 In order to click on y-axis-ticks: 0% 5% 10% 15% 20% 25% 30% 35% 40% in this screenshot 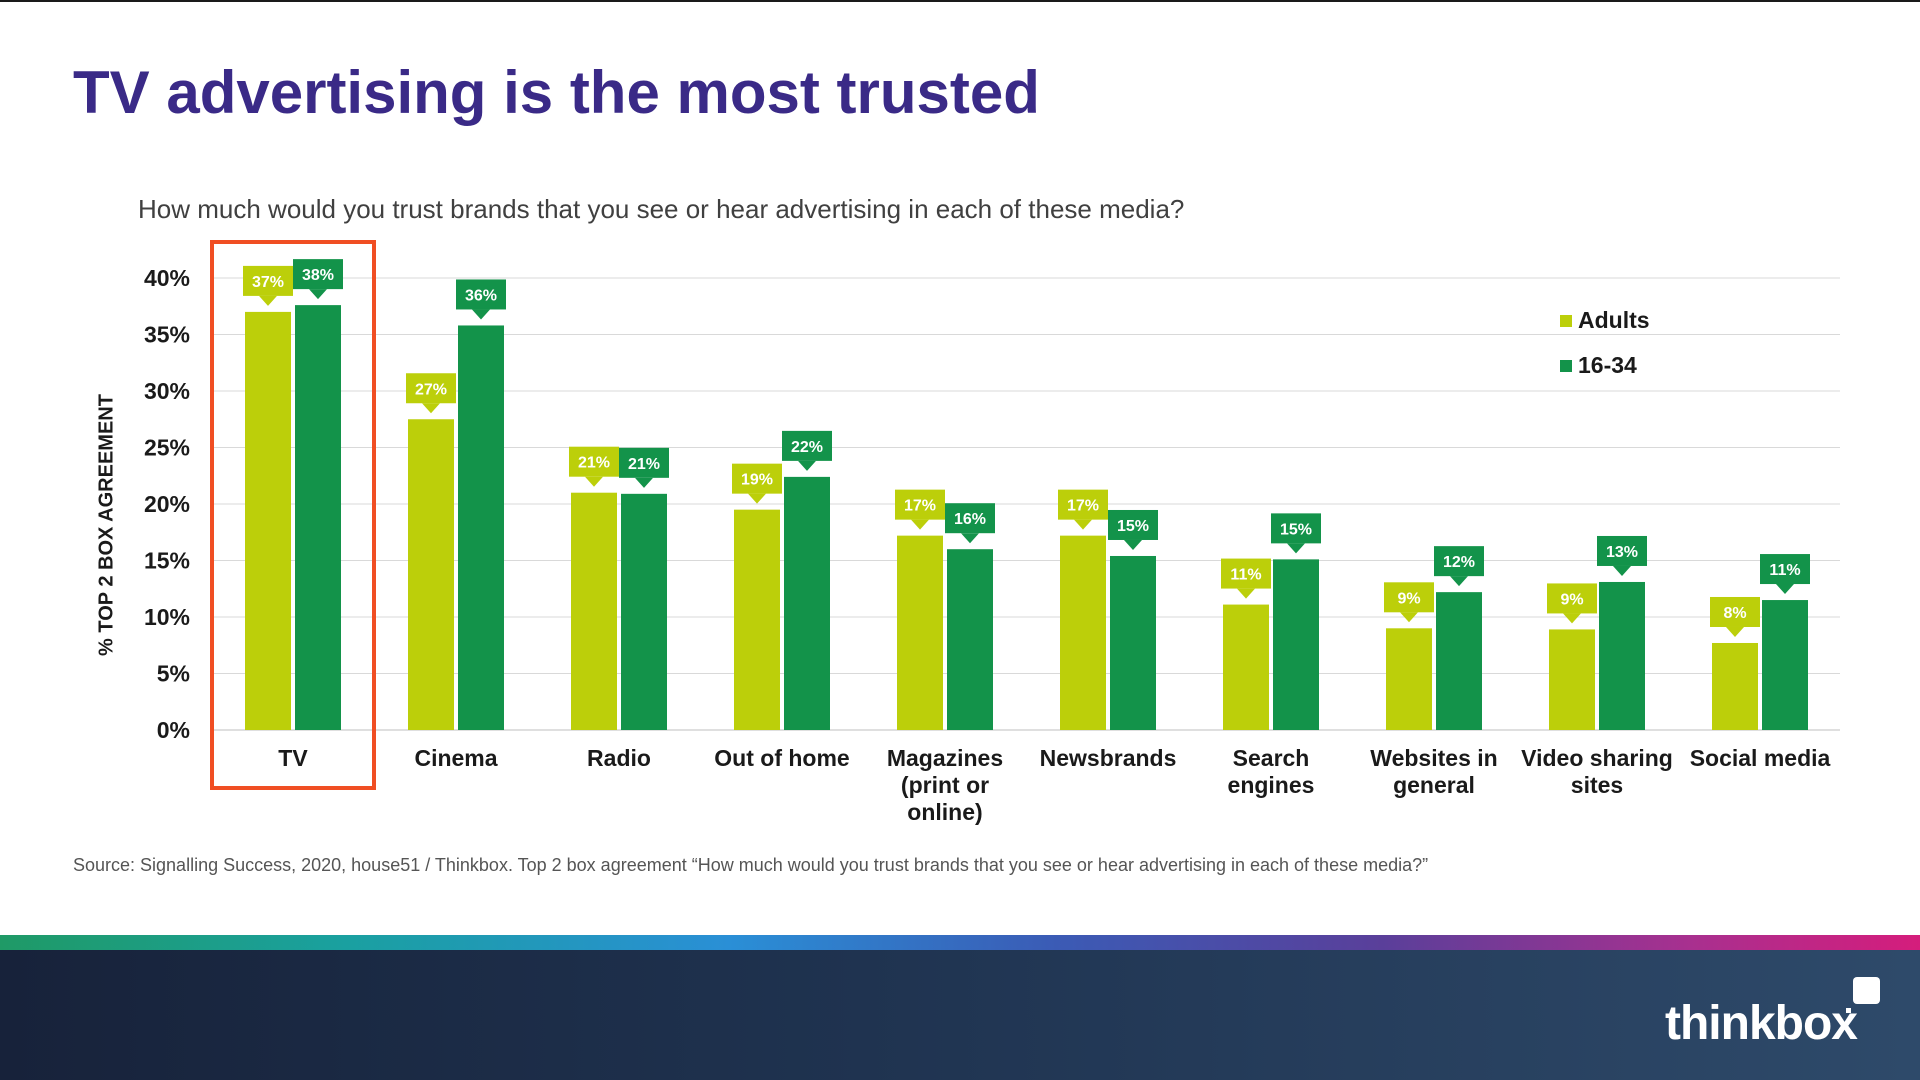, I will do `click(167, 504)`.